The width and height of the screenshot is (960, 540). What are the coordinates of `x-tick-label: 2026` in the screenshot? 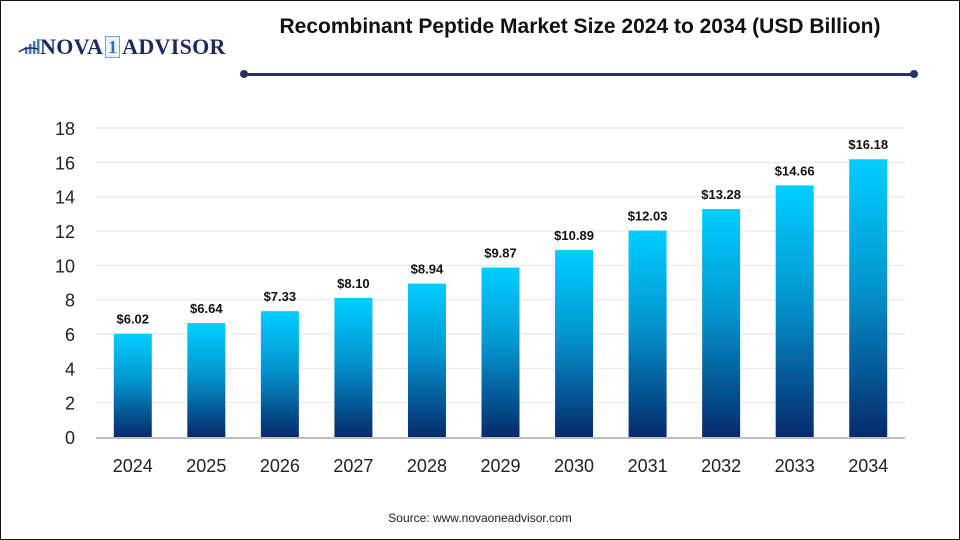 It's located at (280, 466).